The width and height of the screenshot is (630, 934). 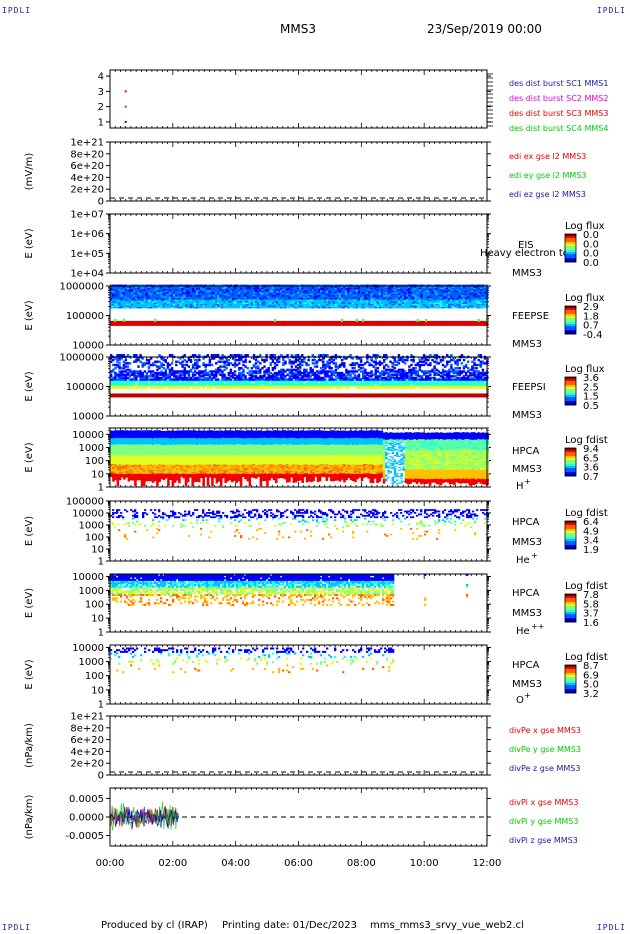 What do you see at coordinates (87, 728) in the screenshot?
I see `y-tick-label: 8e+20` at bounding box center [87, 728].